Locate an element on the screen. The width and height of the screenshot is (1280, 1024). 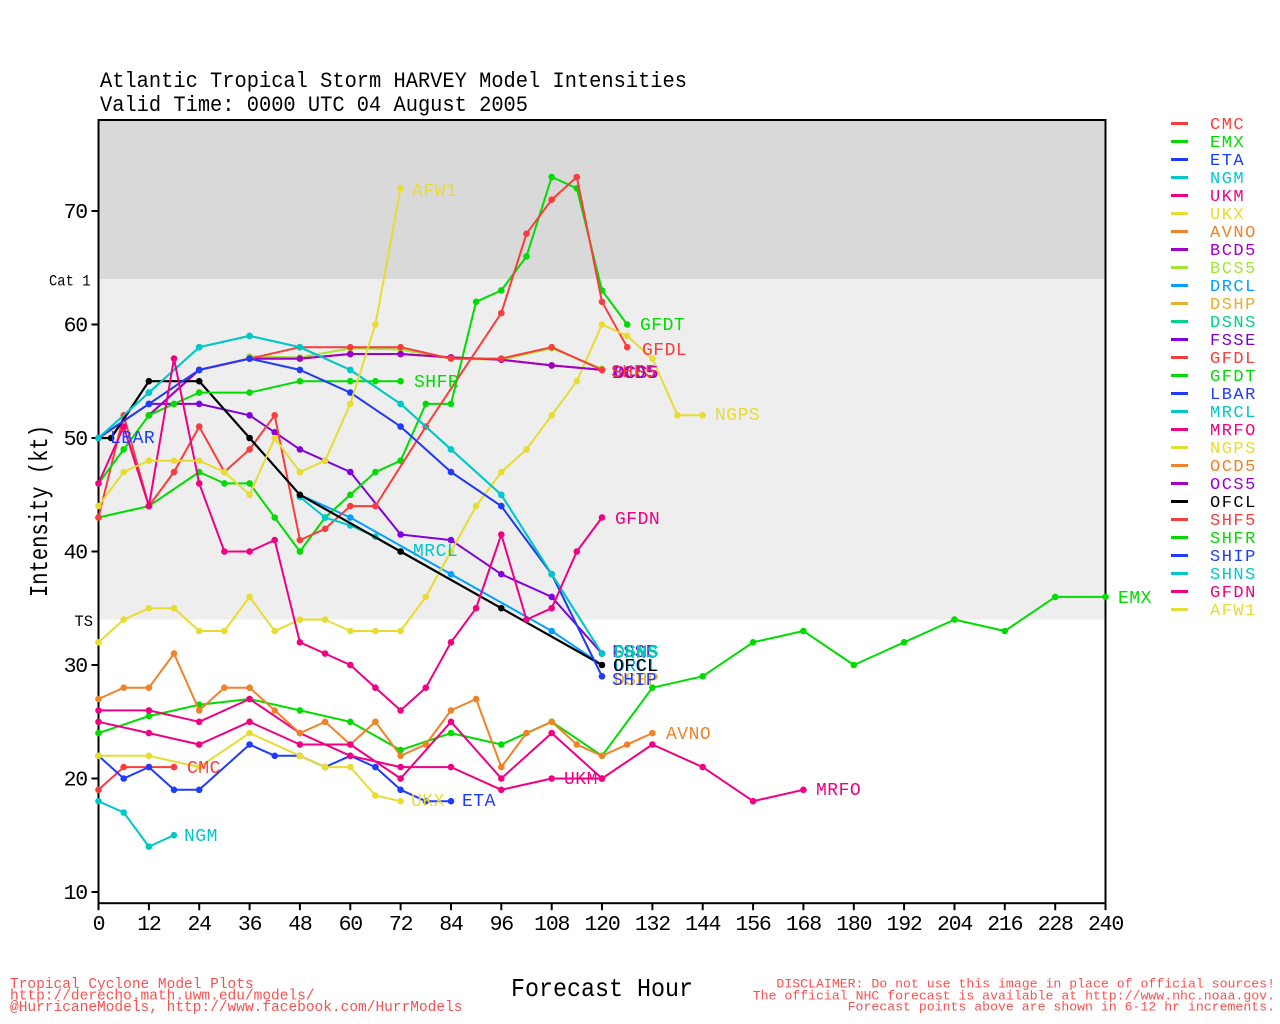
svg-text:Valid Time: 0000 UTC 04 August: Valid Time: 0000 UTC 04 August 2005 is located at coordinates (314, 105).